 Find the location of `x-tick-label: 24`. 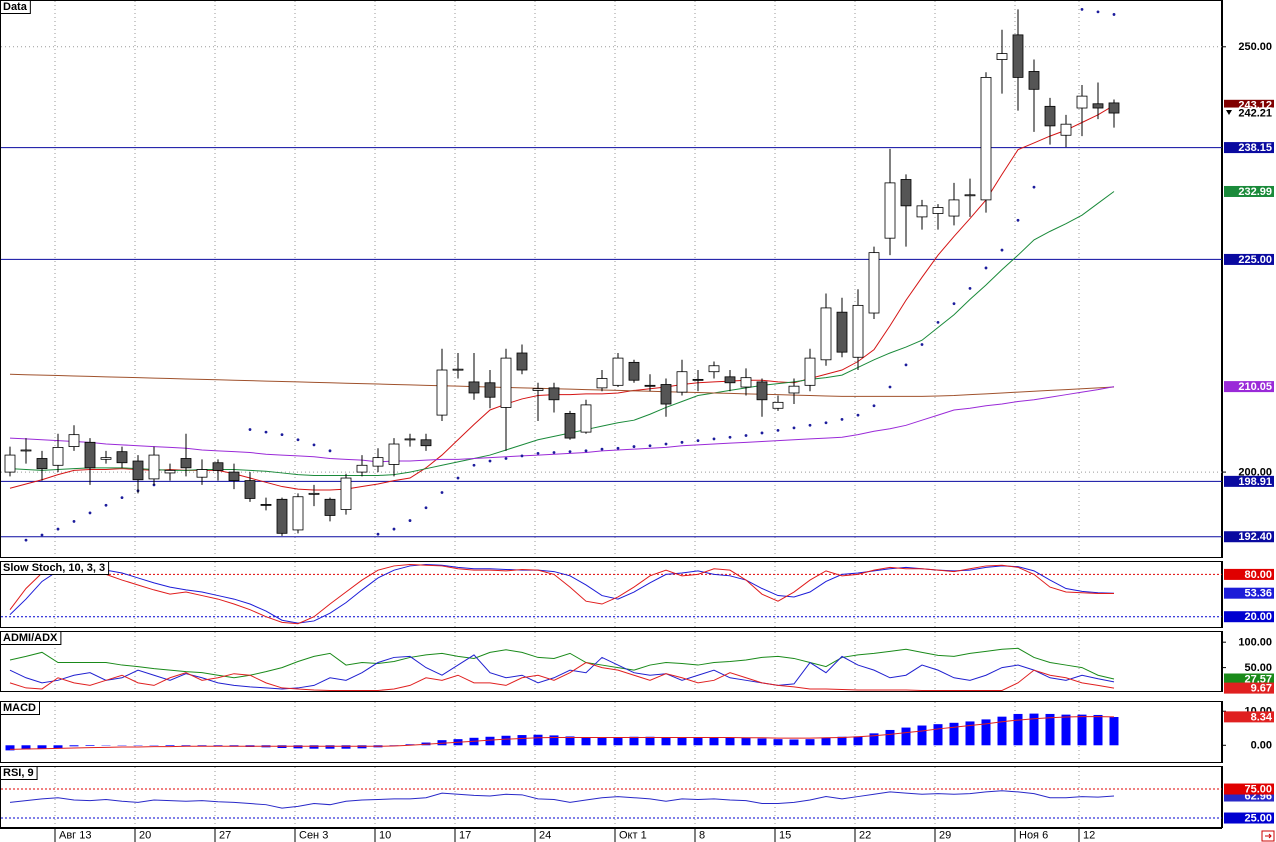

x-tick-label: 24 is located at coordinates (545, 835).